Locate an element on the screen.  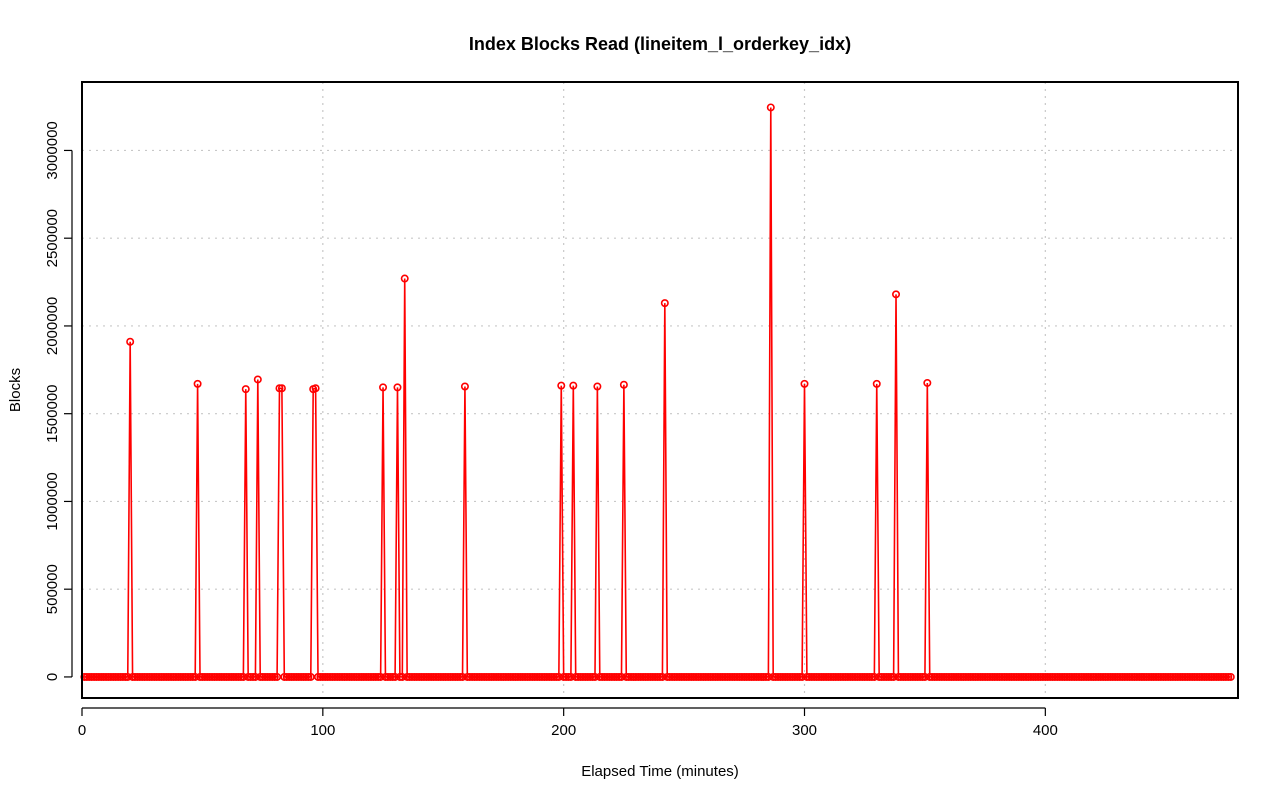
x-tick-label: 0 is located at coordinates (82, 730).